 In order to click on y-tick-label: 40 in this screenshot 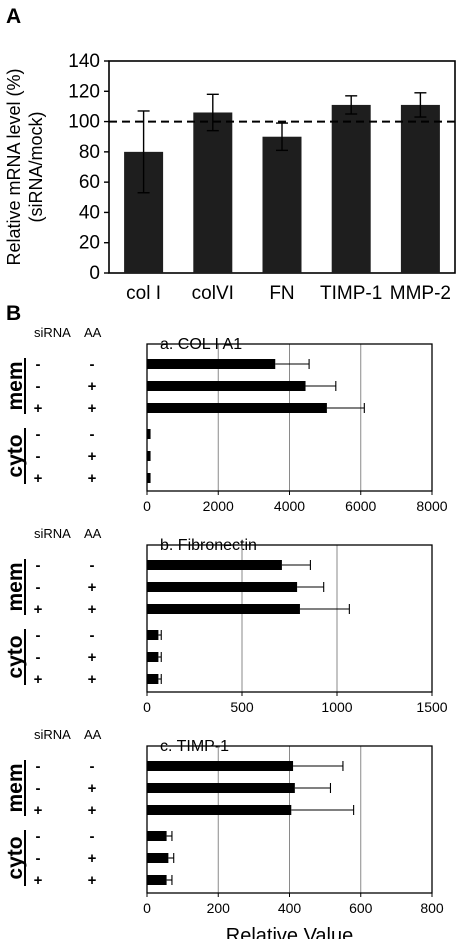, I will do `click(89, 212)`.